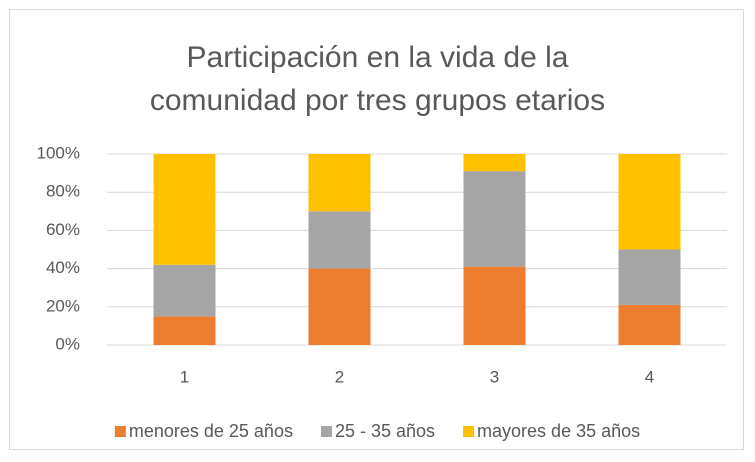 Image resolution: width=755 pixels, height=462 pixels. I want to click on x-tick-label: 2, so click(339, 376).